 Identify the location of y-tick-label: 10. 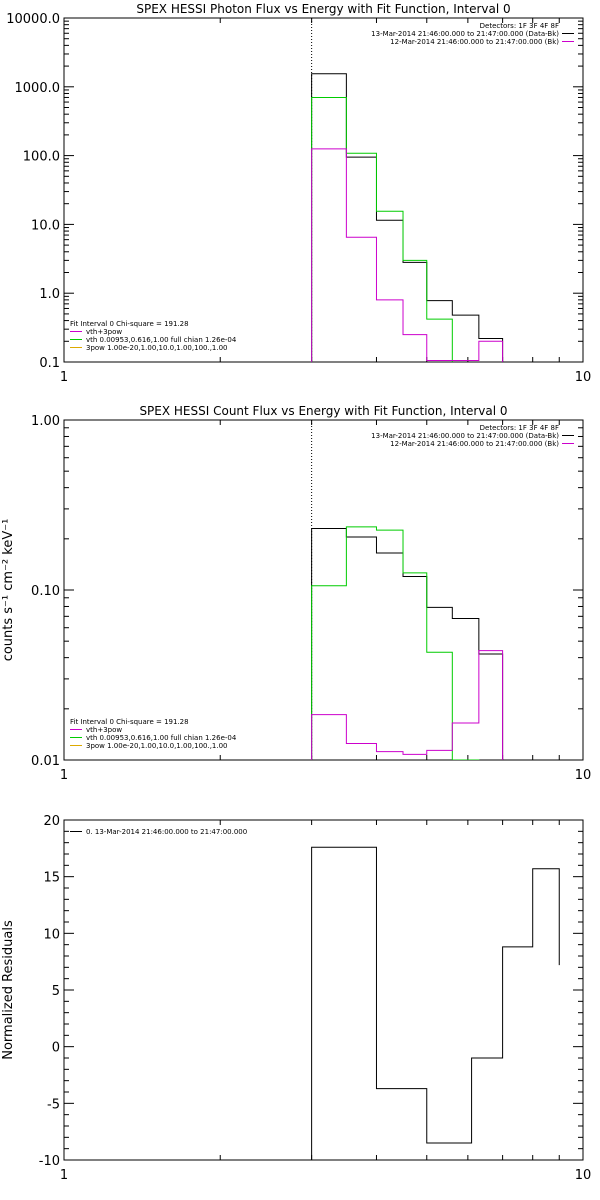
(51, 934).